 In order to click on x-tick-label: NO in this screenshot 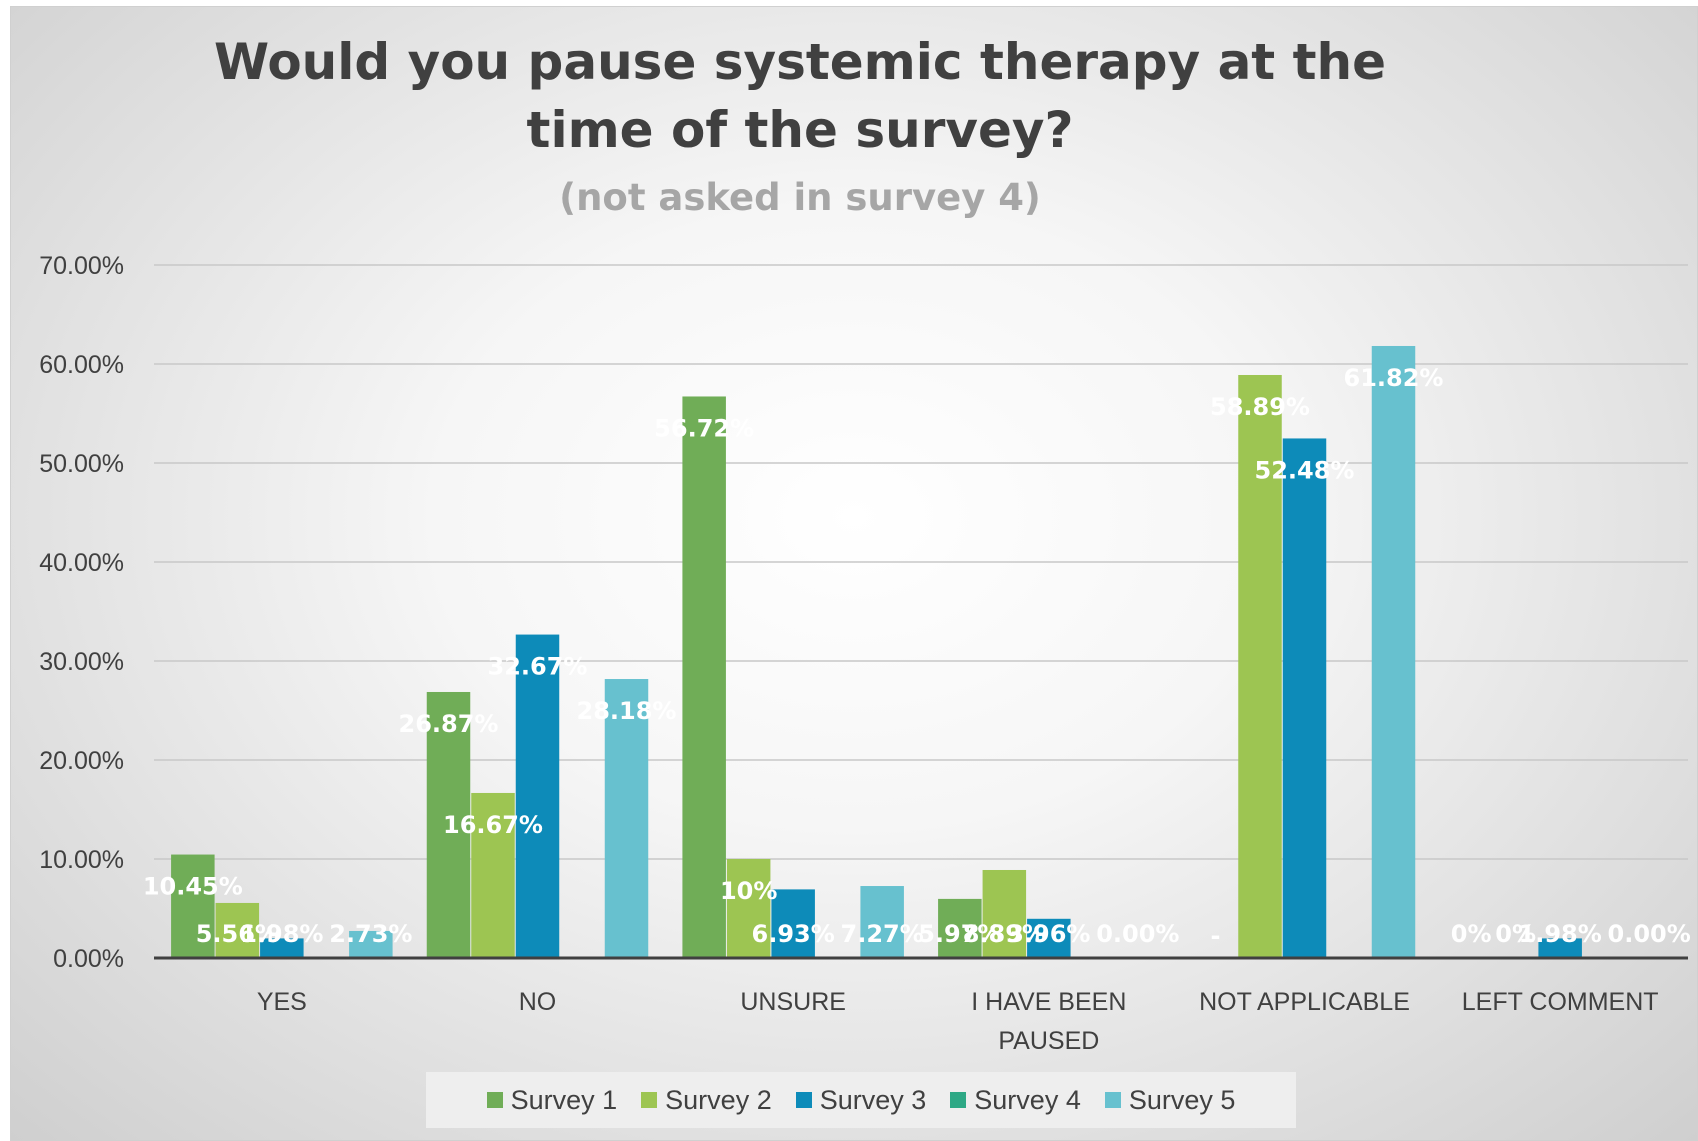, I will do `click(538, 1002)`.